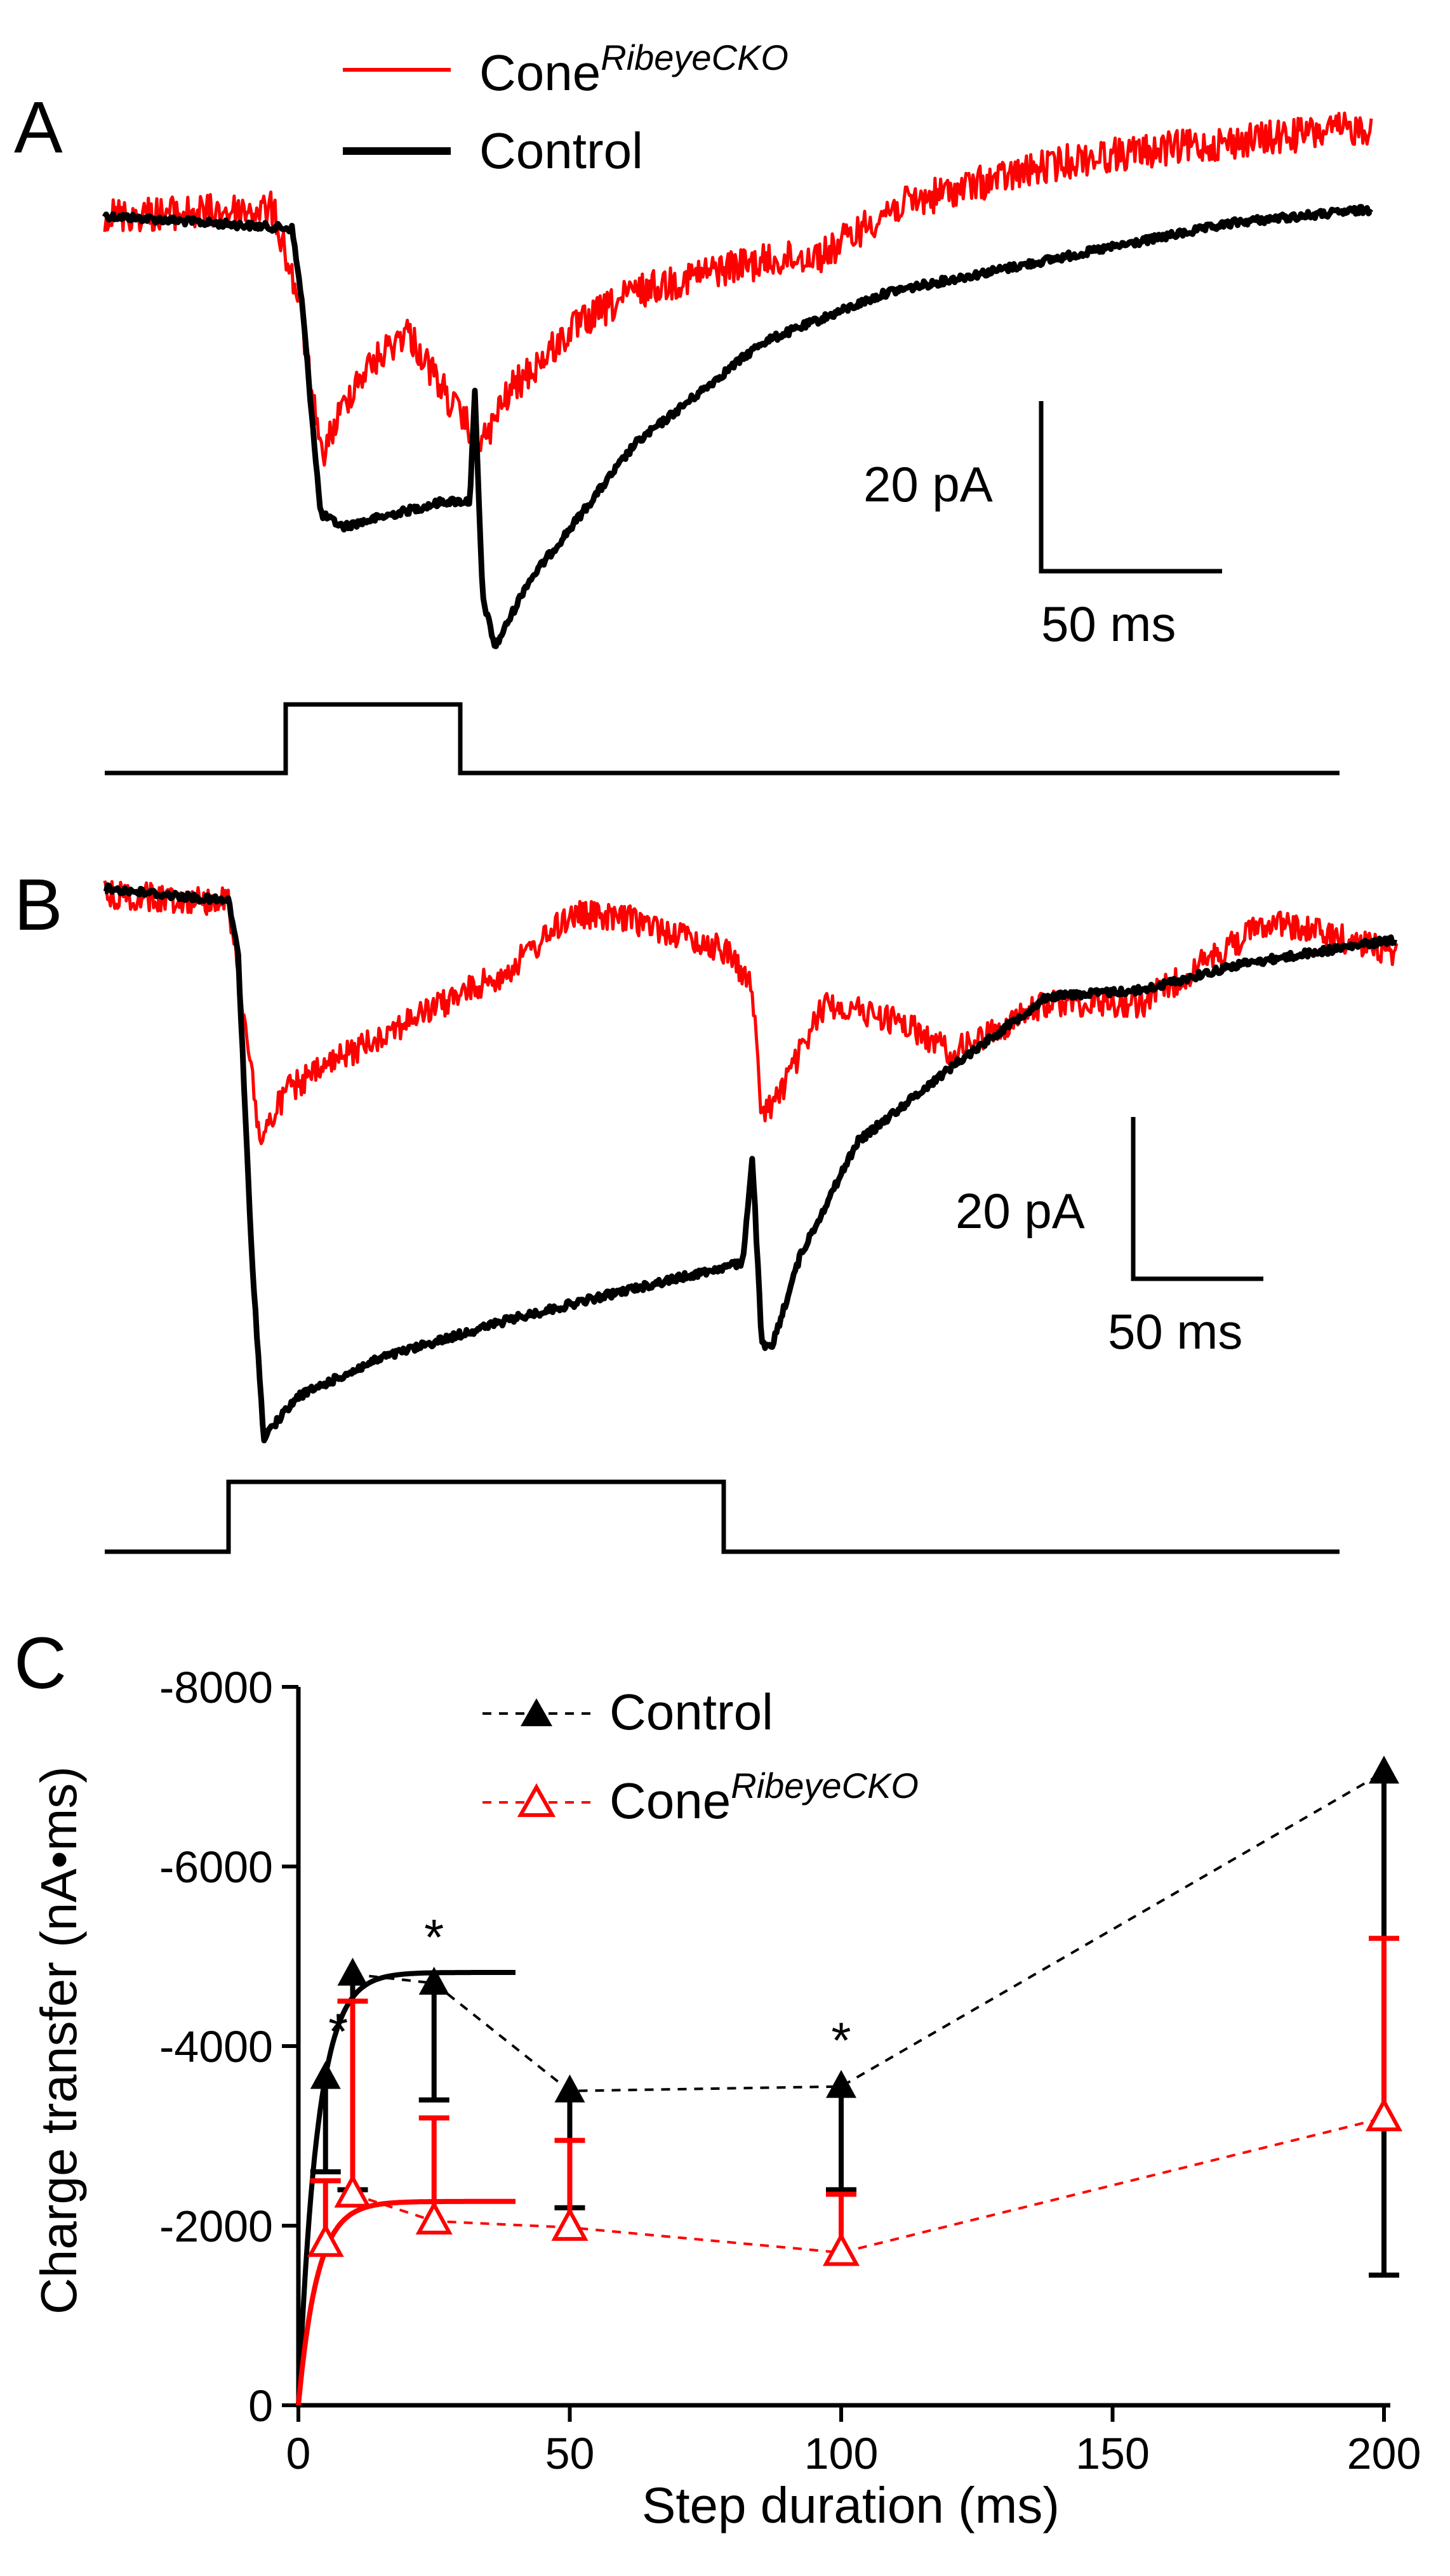  I want to click on trace-b-ribeye-cko, so click(751, 1013).